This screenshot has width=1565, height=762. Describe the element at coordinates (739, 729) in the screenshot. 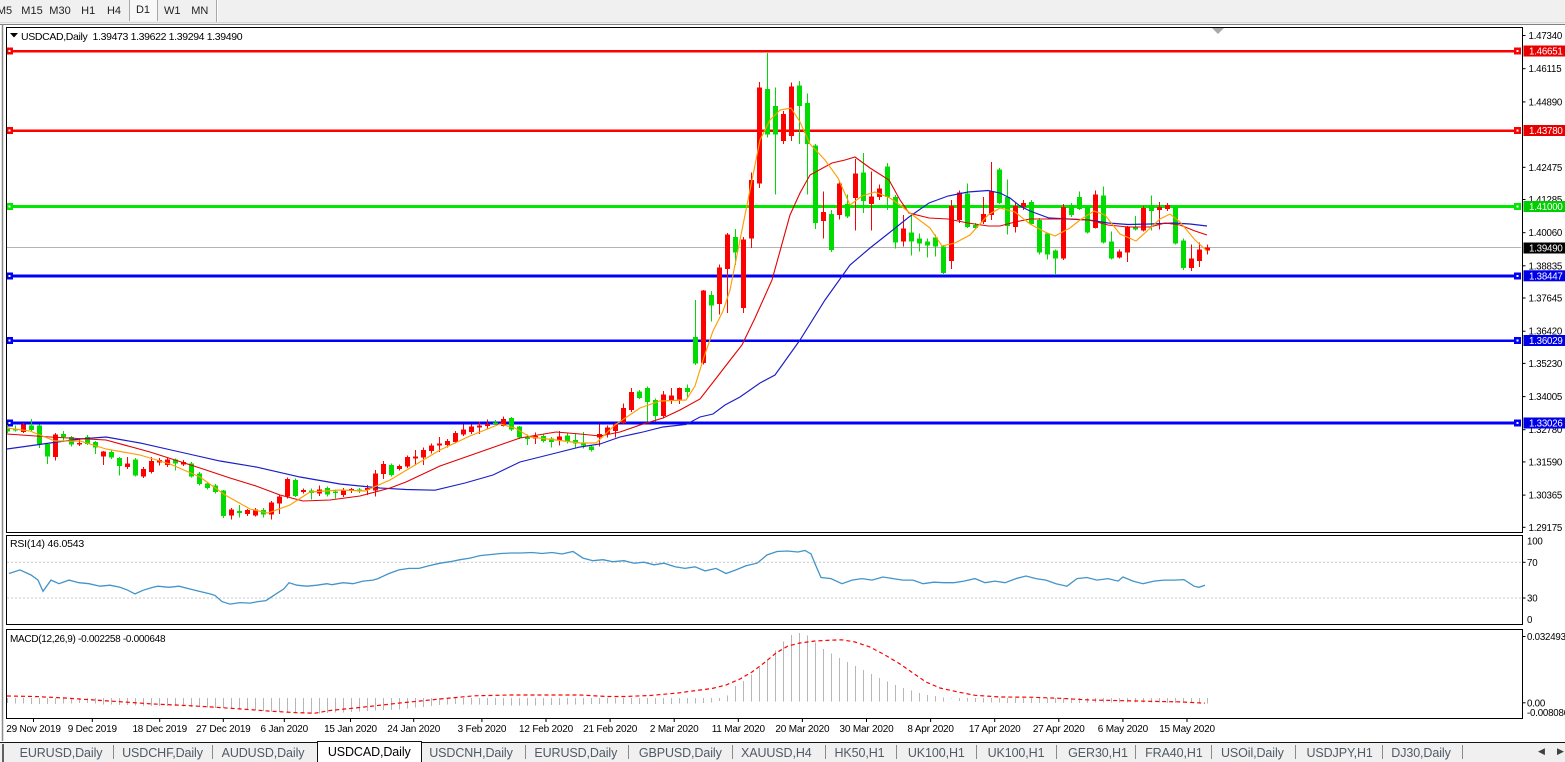

I see `svg-text: 11 Mar 2020` at that location.